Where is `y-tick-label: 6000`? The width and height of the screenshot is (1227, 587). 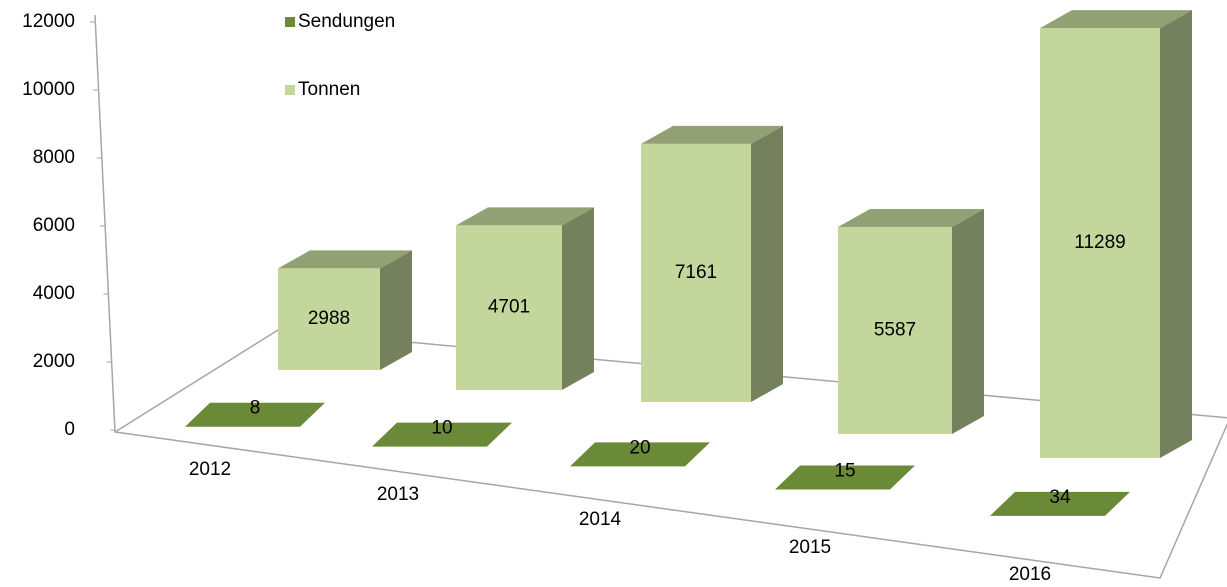 y-tick-label: 6000 is located at coordinates (54, 225).